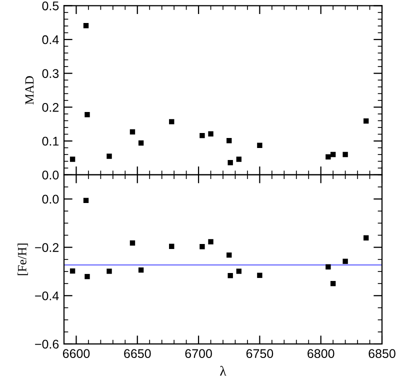 Image resolution: width=400 pixels, height=378 pixels. I want to click on y-tick-label: −0.2, so click(47, 247).